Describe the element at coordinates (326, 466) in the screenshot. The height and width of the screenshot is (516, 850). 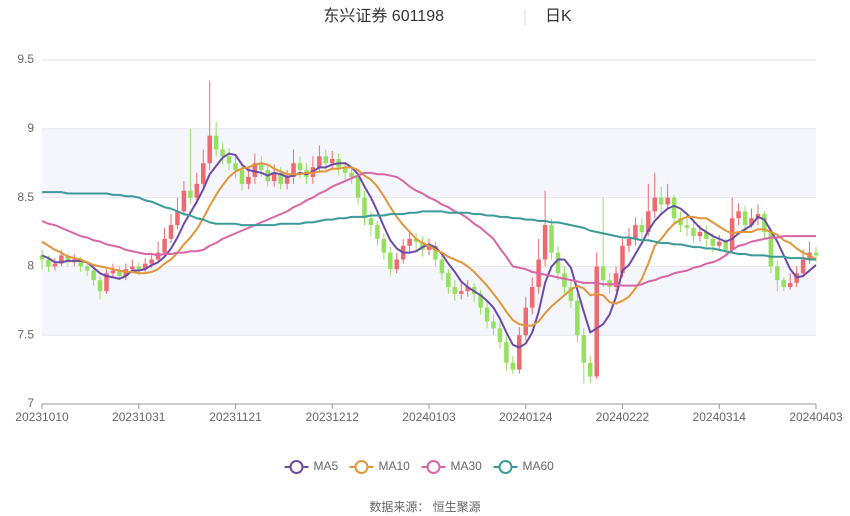
I see `legend-label: MA5` at that location.